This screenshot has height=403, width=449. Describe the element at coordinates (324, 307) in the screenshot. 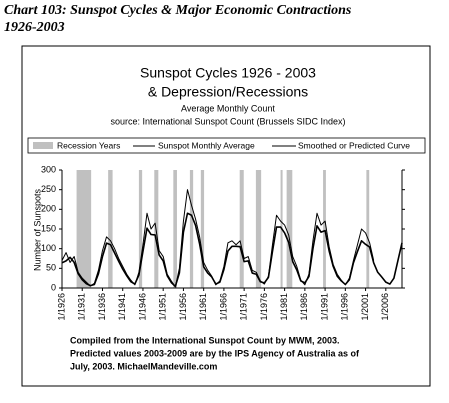

I see `x-tick-label: 1/1991` at that location.